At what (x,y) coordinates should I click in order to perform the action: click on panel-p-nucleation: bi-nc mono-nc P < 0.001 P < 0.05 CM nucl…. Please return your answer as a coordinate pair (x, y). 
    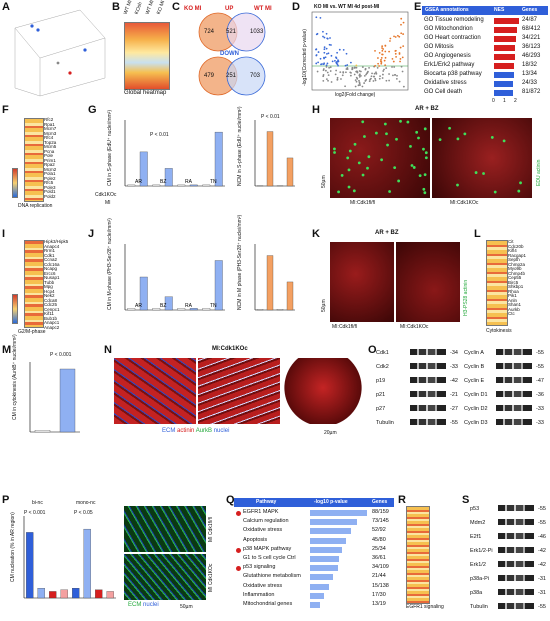
    Looking at the image, I should click on (115, 557).